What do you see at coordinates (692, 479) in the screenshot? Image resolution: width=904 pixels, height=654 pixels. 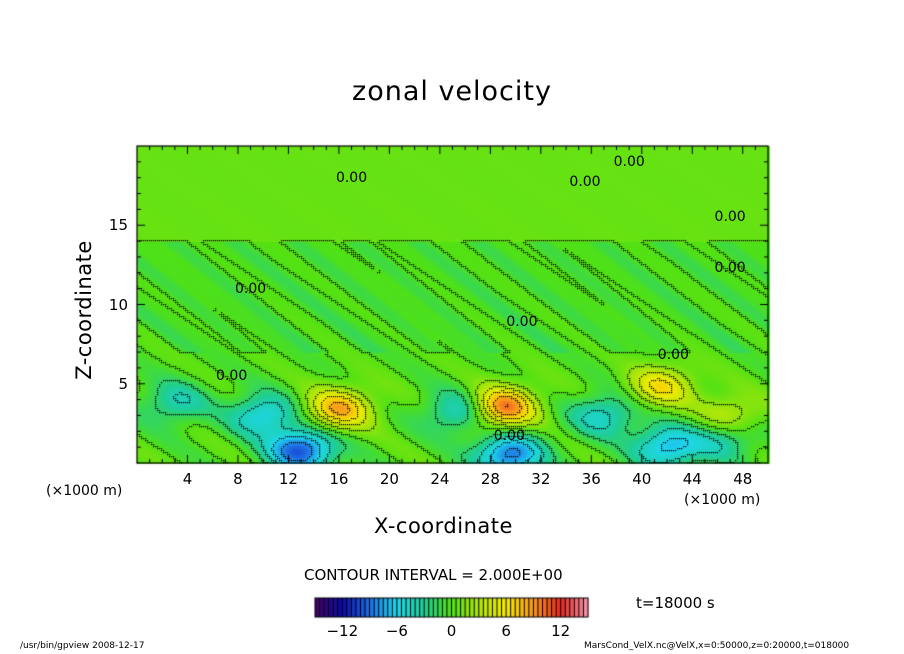 I see `x-tick-label: 44` at bounding box center [692, 479].